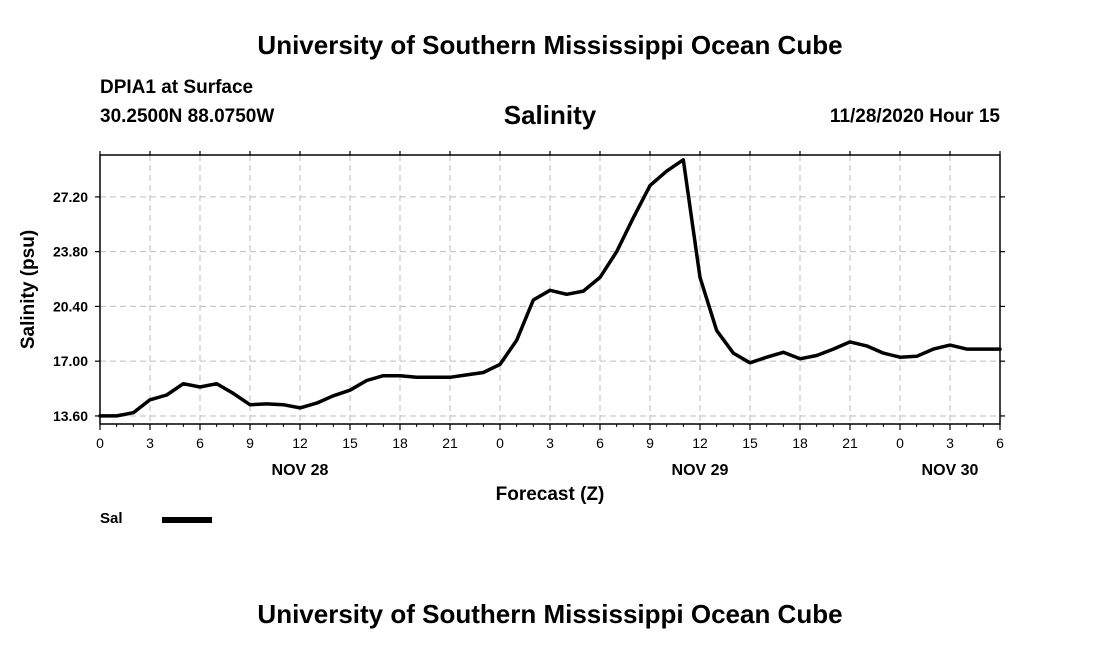 This screenshot has width=1100, height=650. What do you see at coordinates (28, 289) in the screenshot?
I see `y-axis-label: Salinity (psu)` at bounding box center [28, 289].